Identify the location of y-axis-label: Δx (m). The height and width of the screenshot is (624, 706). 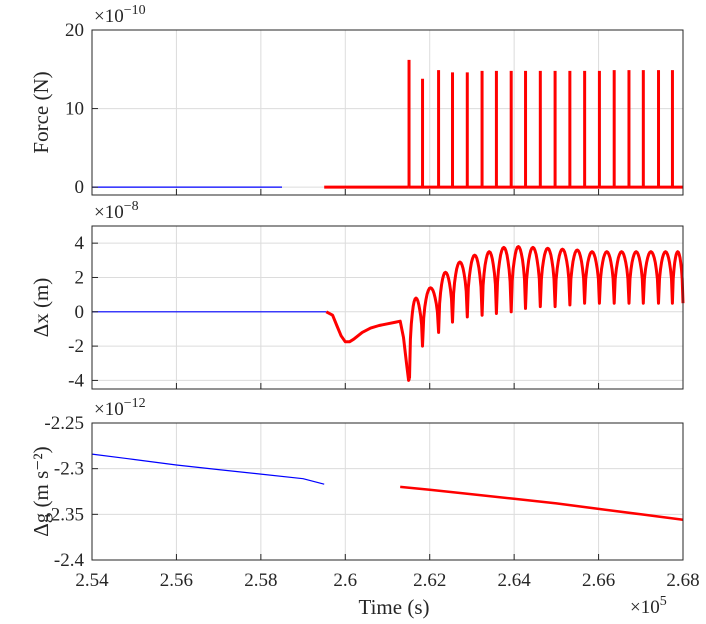
(41, 308).